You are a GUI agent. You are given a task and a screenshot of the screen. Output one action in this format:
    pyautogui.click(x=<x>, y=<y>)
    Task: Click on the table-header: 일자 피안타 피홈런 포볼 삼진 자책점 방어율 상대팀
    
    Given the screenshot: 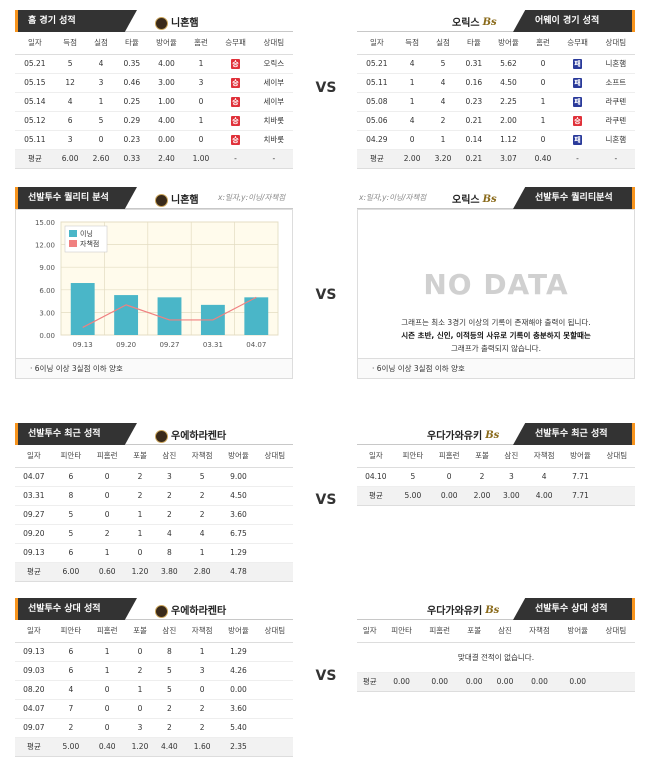 What is the action you would take?
    pyautogui.click(x=154, y=456)
    